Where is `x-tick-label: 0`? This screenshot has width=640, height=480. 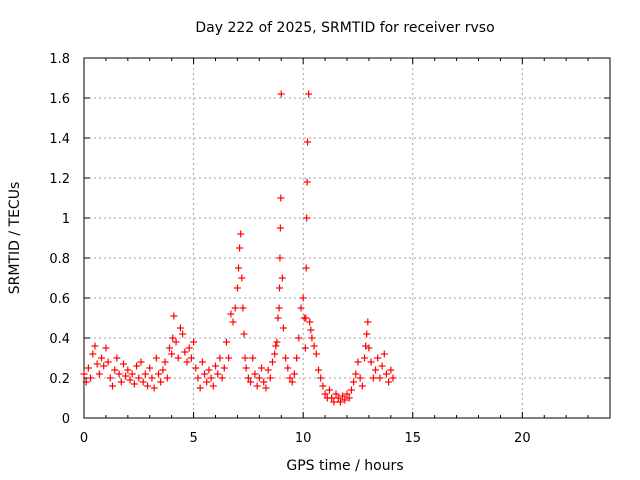 x-tick-label: 0 is located at coordinates (84, 438).